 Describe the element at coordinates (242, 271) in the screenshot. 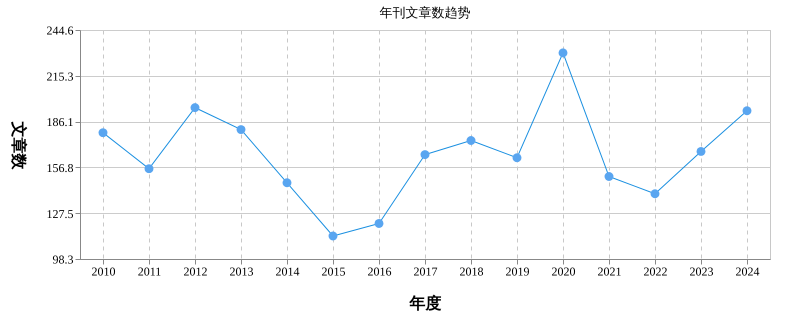

I see `x-tick-label: 2013` at that location.